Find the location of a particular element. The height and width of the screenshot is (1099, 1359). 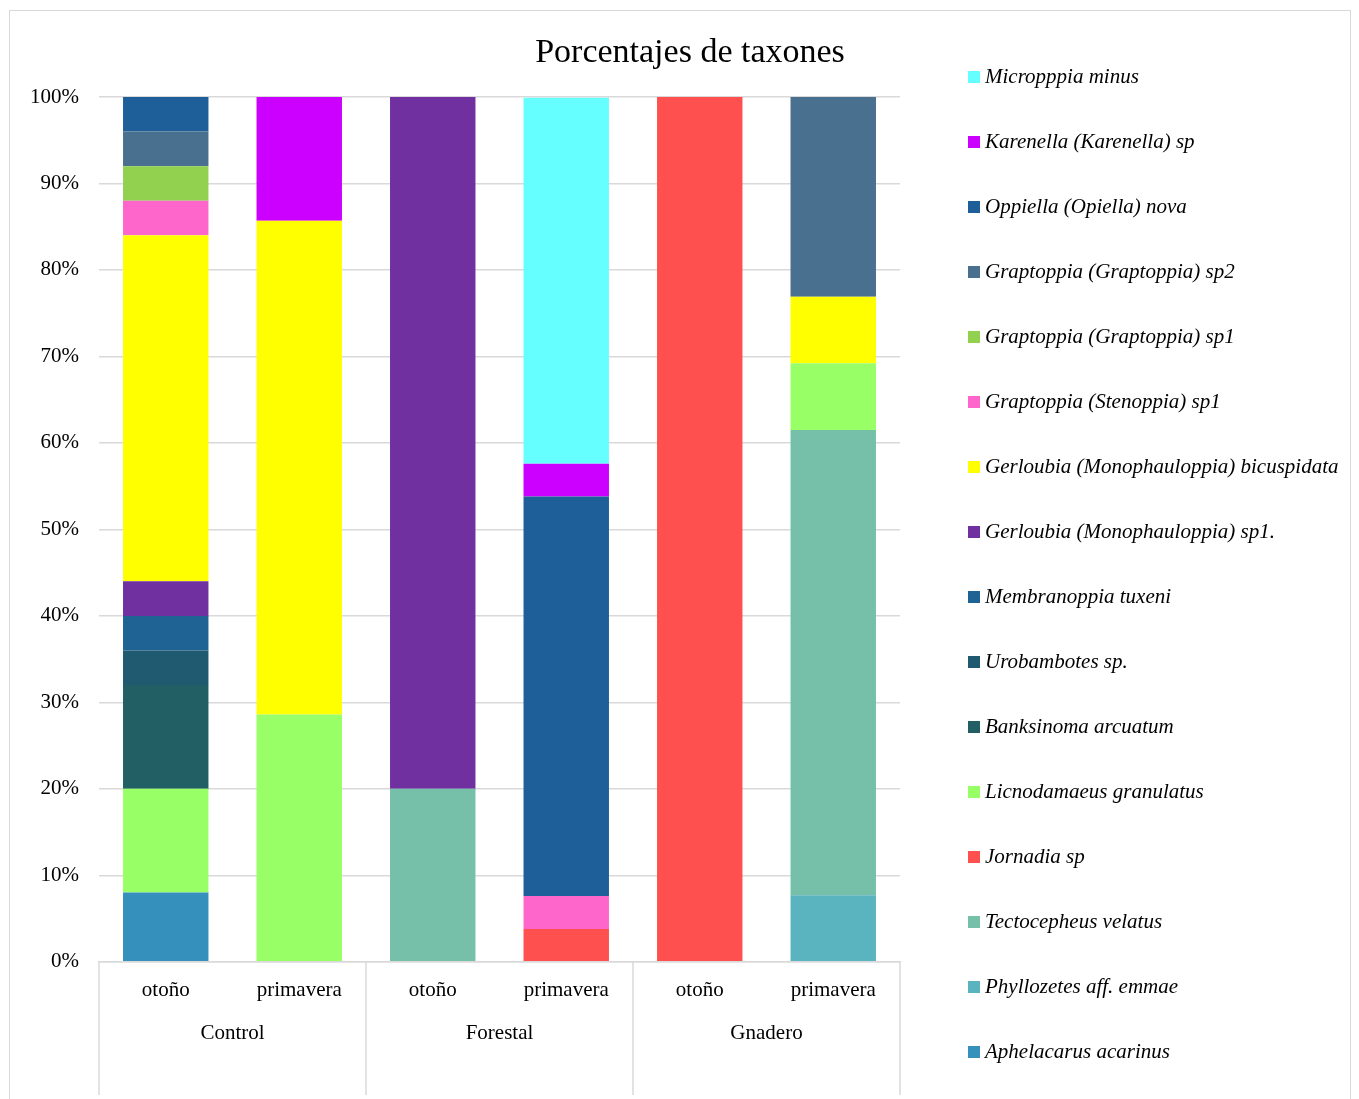

legend-label: Micropppia minus is located at coordinates (1062, 76).